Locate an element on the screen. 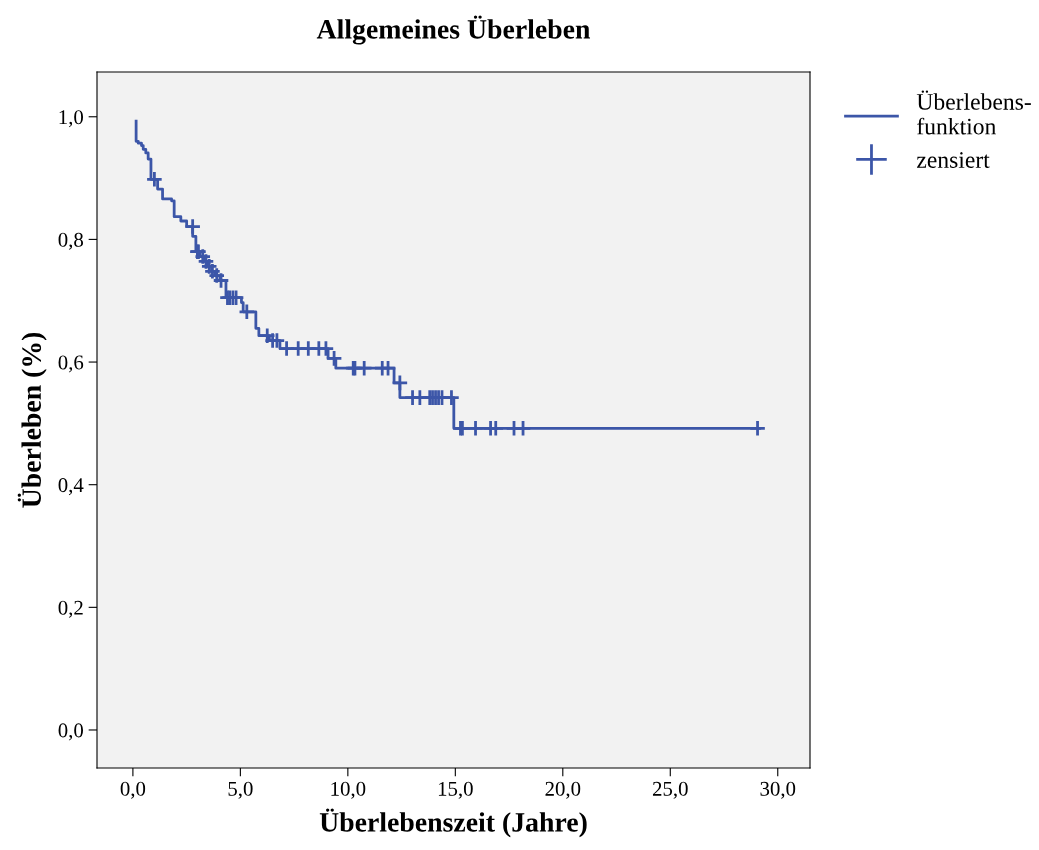 This screenshot has width=1039, height=850. x-tick-label: 10,0 is located at coordinates (348, 790).